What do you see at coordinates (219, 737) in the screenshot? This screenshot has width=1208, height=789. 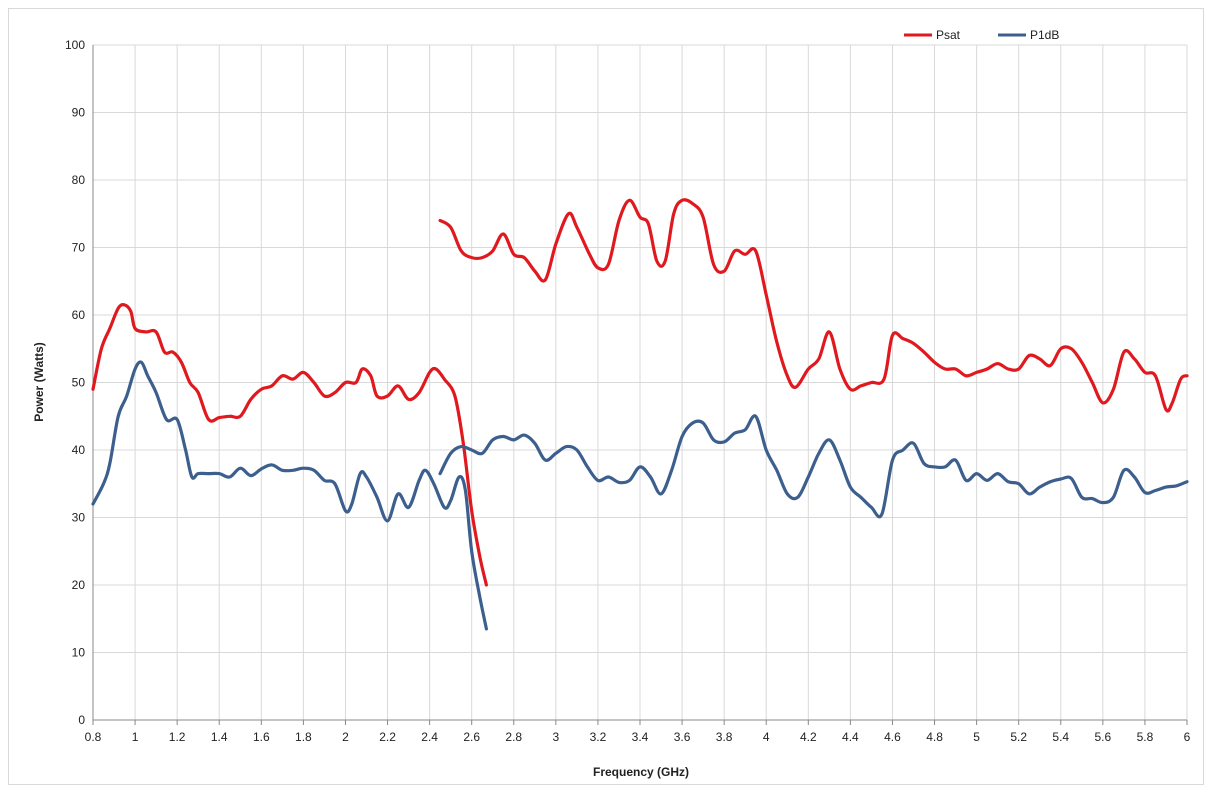 I see `x-tick-label: 1.4` at bounding box center [219, 737].